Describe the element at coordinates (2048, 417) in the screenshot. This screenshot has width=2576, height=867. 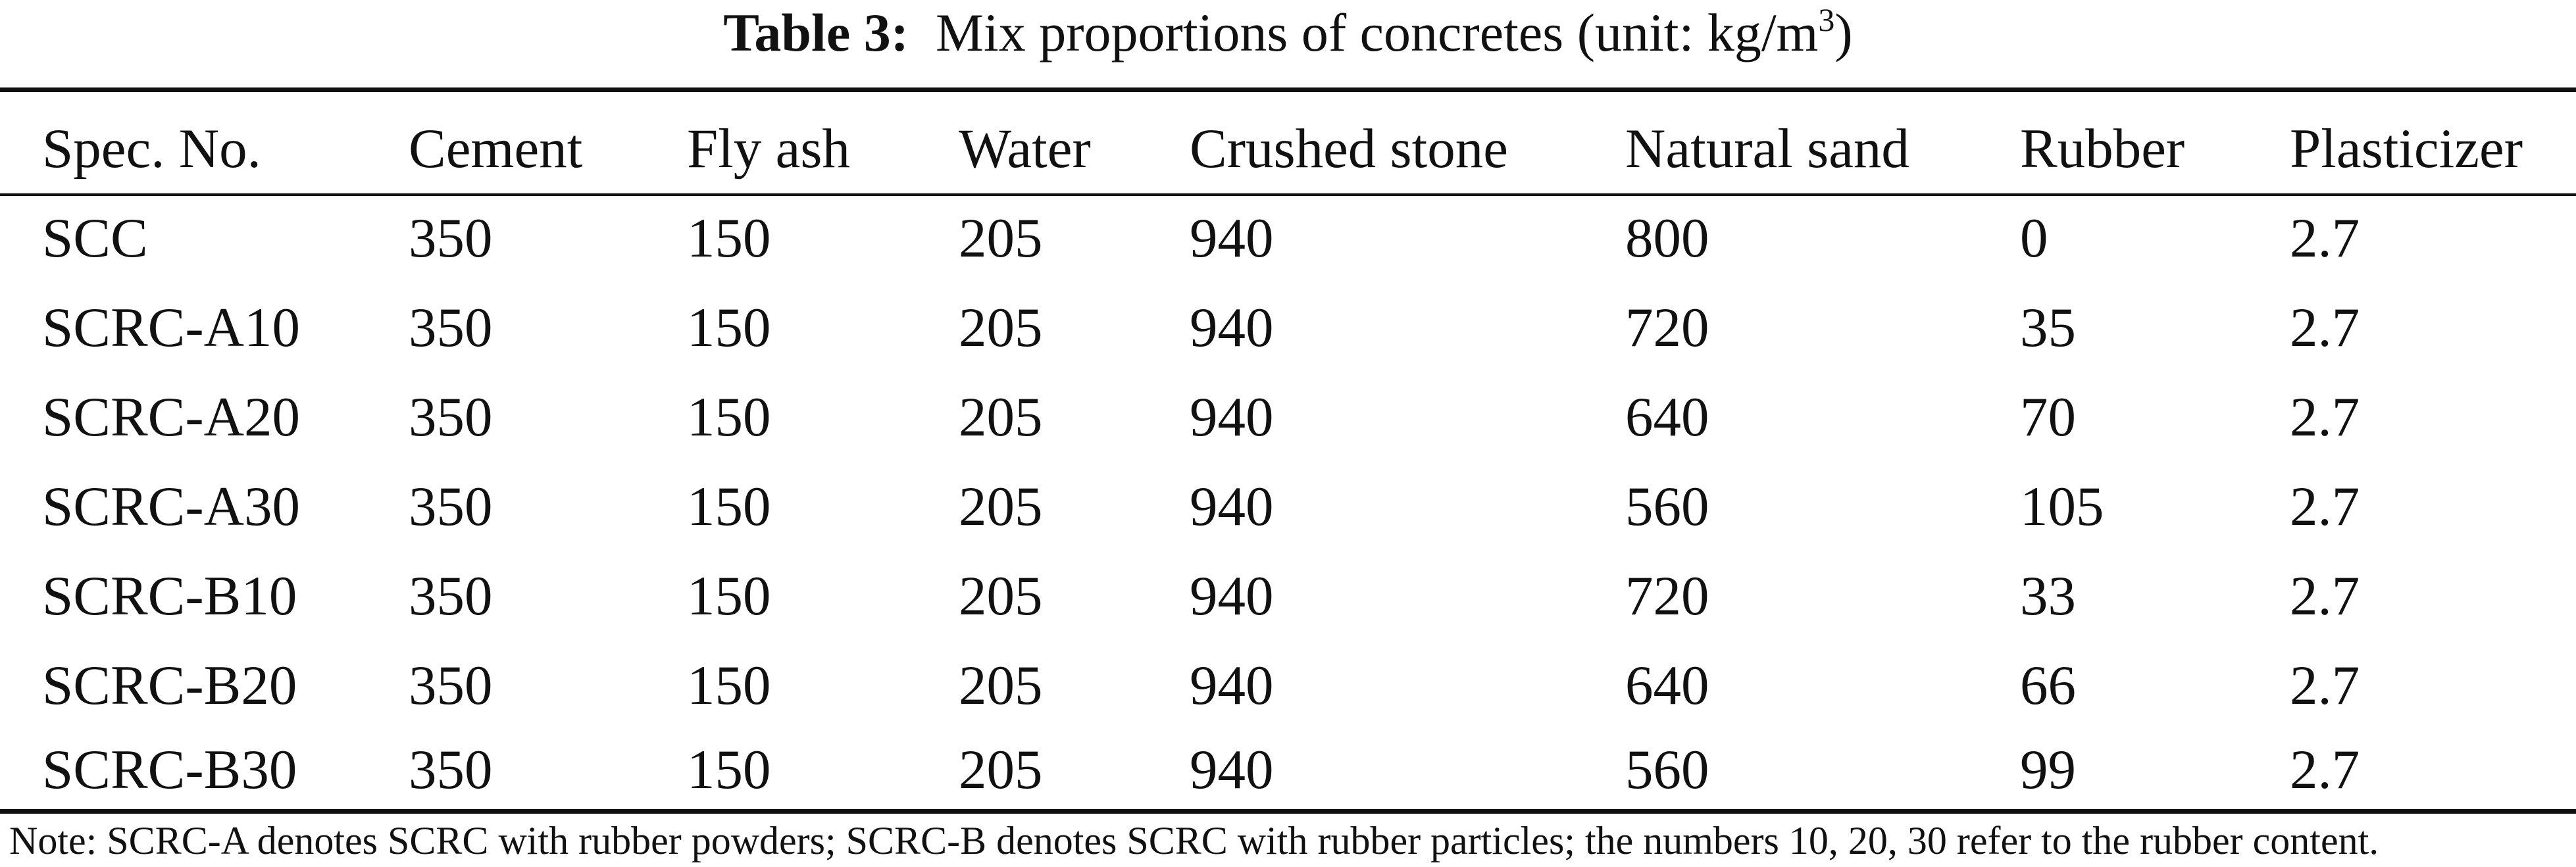
I see `cell-rubber: 70` at that location.